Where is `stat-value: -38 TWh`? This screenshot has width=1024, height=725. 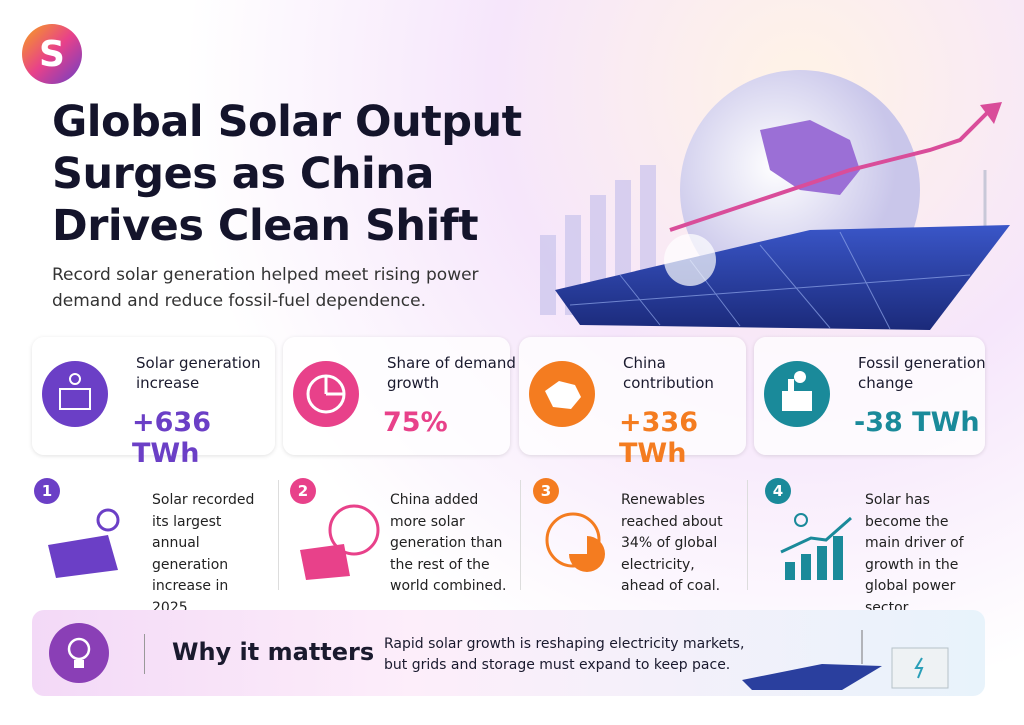 stat-value: -38 TWh is located at coordinates (917, 422).